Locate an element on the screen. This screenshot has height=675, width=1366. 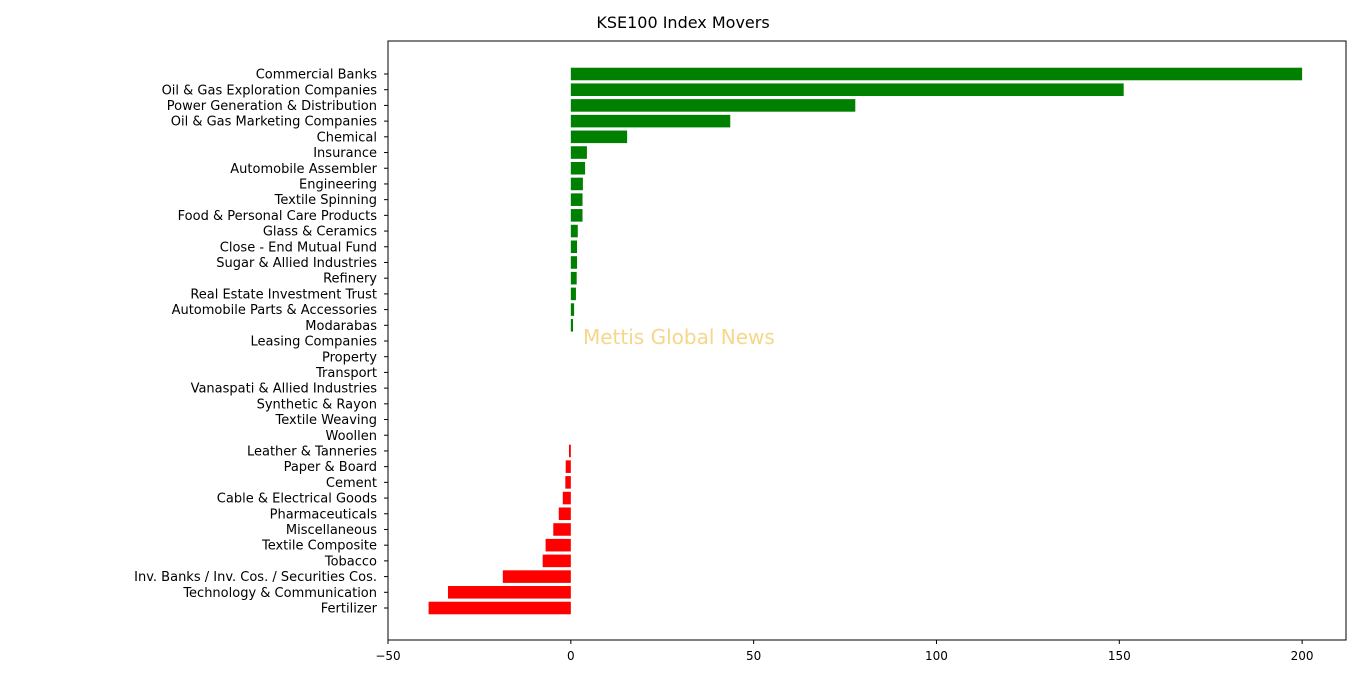
category-label: Woollen is located at coordinates (351, 436).